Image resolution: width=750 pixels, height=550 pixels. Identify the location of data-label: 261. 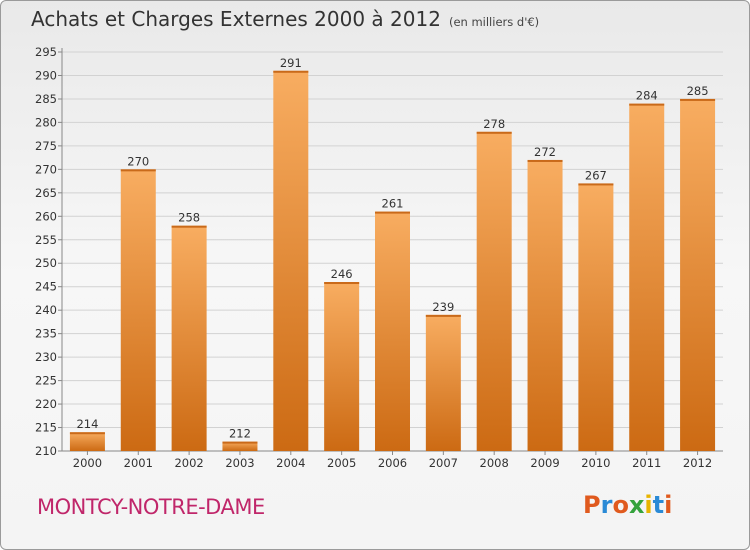
(393, 204).